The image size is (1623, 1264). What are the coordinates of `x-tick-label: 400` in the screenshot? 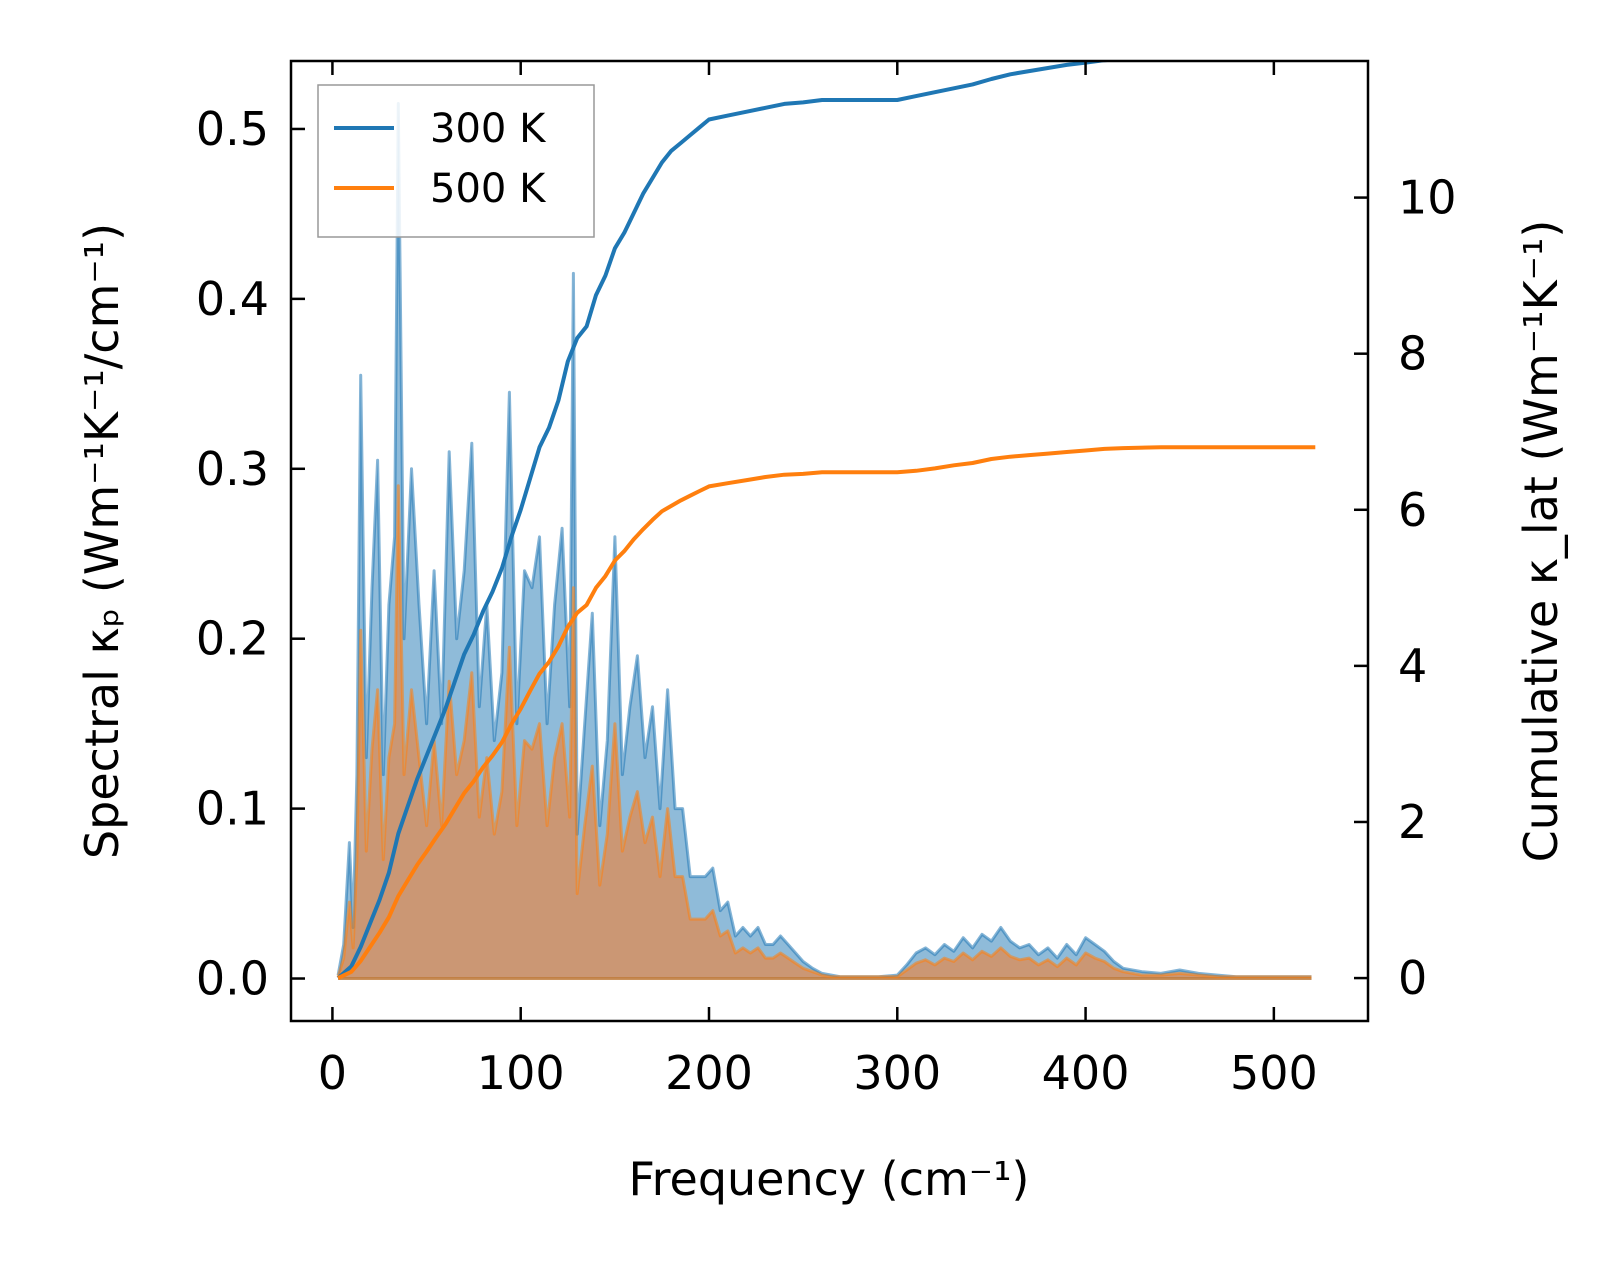 It's located at (1086, 1073).